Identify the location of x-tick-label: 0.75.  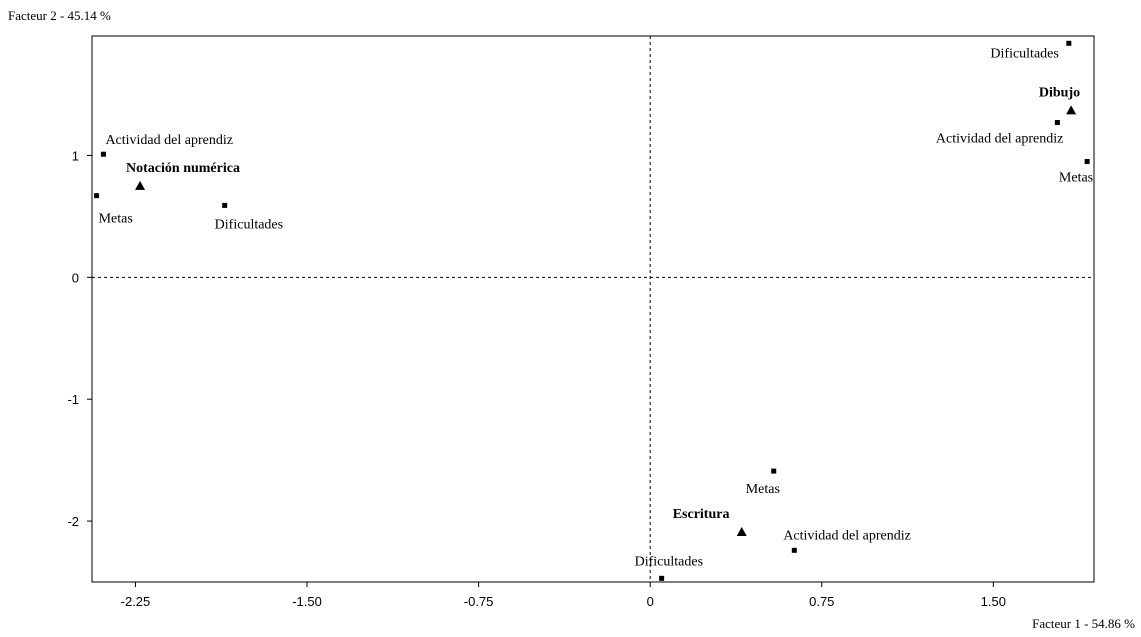
(821, 601).